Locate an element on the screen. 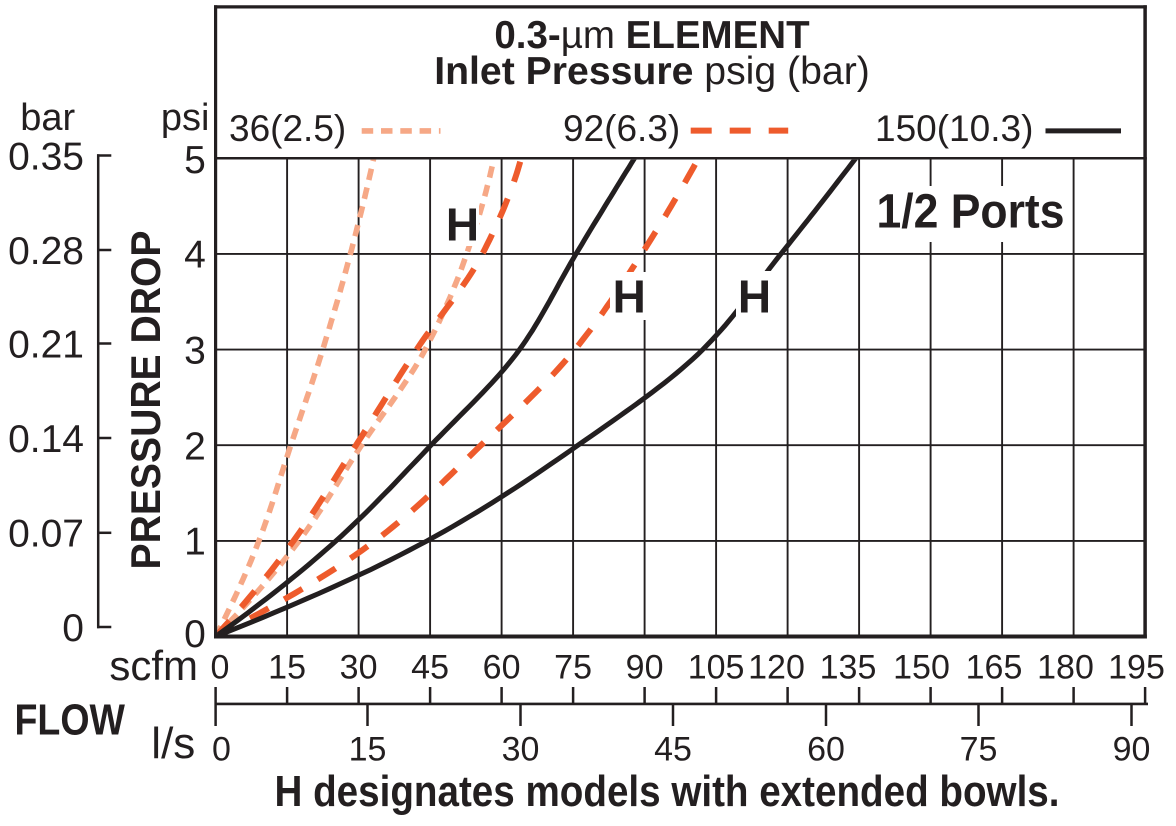 The width and height of the screenshot is (1176, 826). svg-text: 135 is located at coordinates (848, 667).